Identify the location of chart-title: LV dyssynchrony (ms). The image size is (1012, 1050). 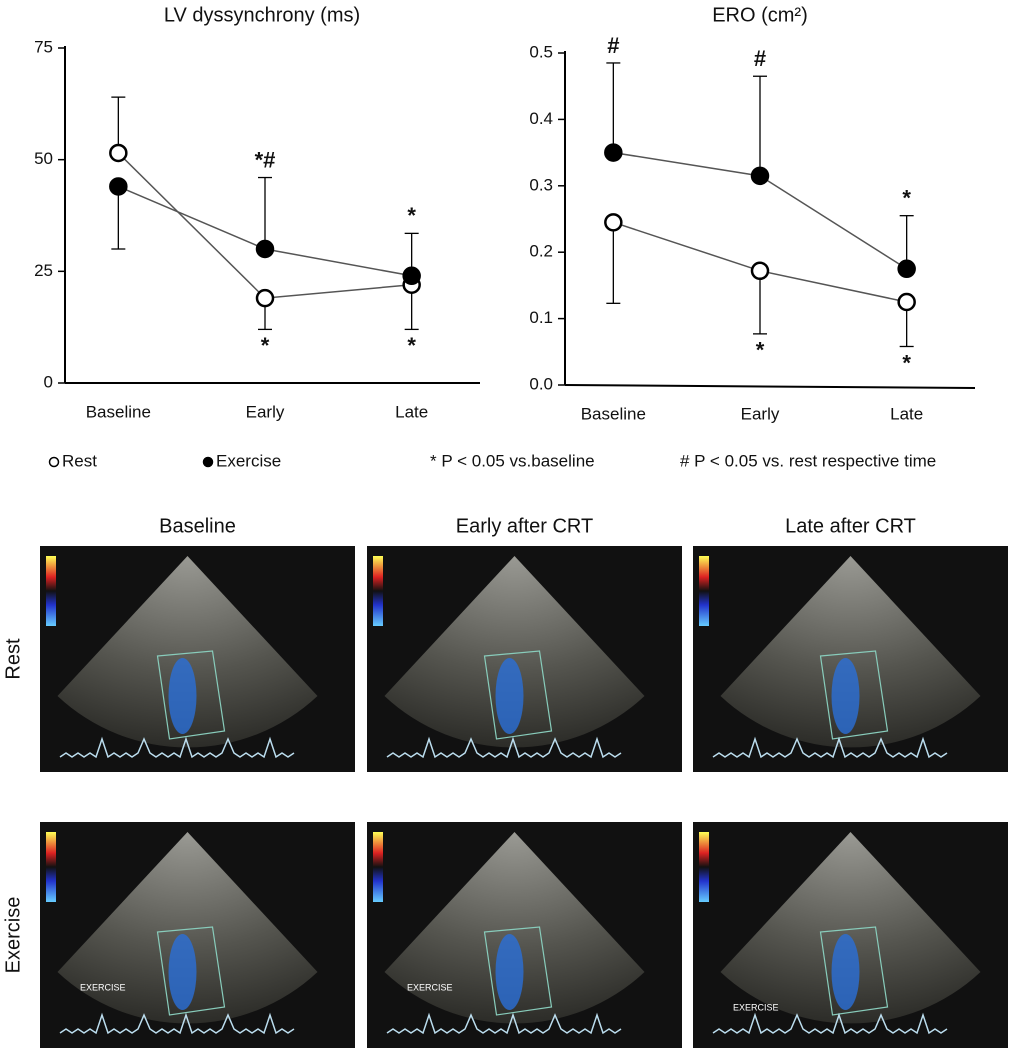
(262, 15).